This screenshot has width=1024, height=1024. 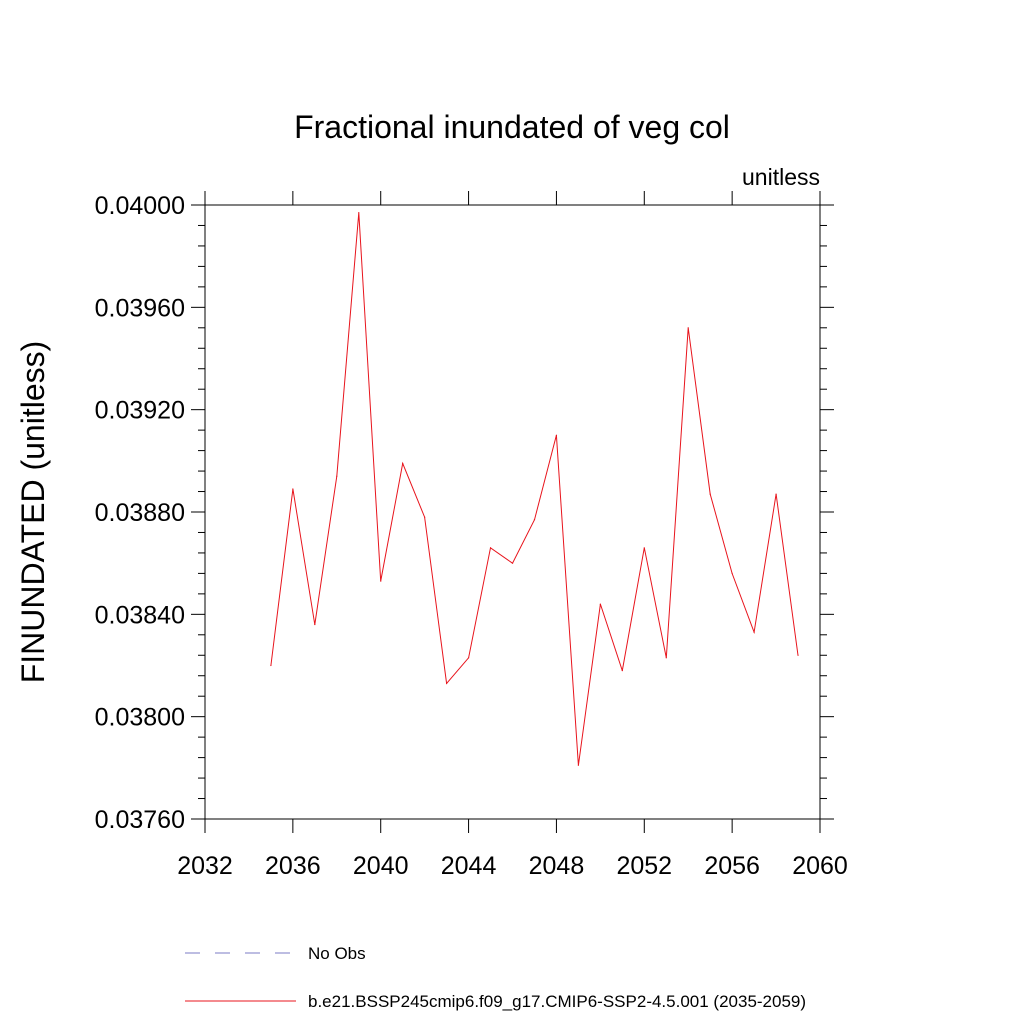 What do you see at coordinates (469, 866) in the screenshot?
I see `x-tick-label: 2044` at bounding box center [469, 866].